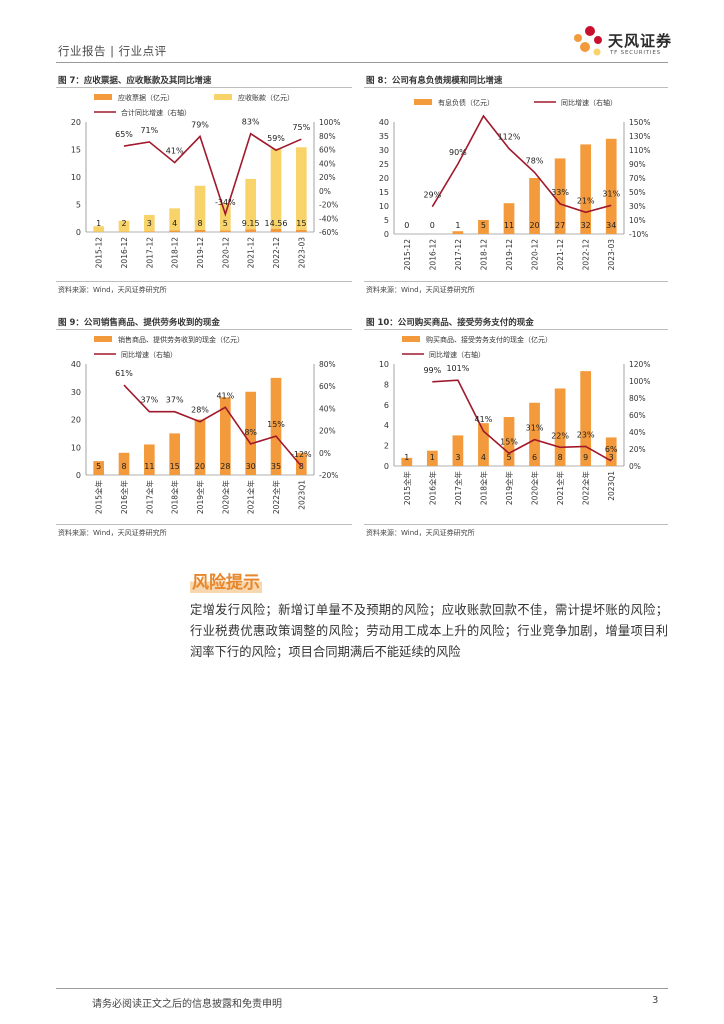 The width and height of the screenshot is (724, 1024). I want to click on fig10-source: 资料来源：Wind，天风证券研究所, so click(420, 533).